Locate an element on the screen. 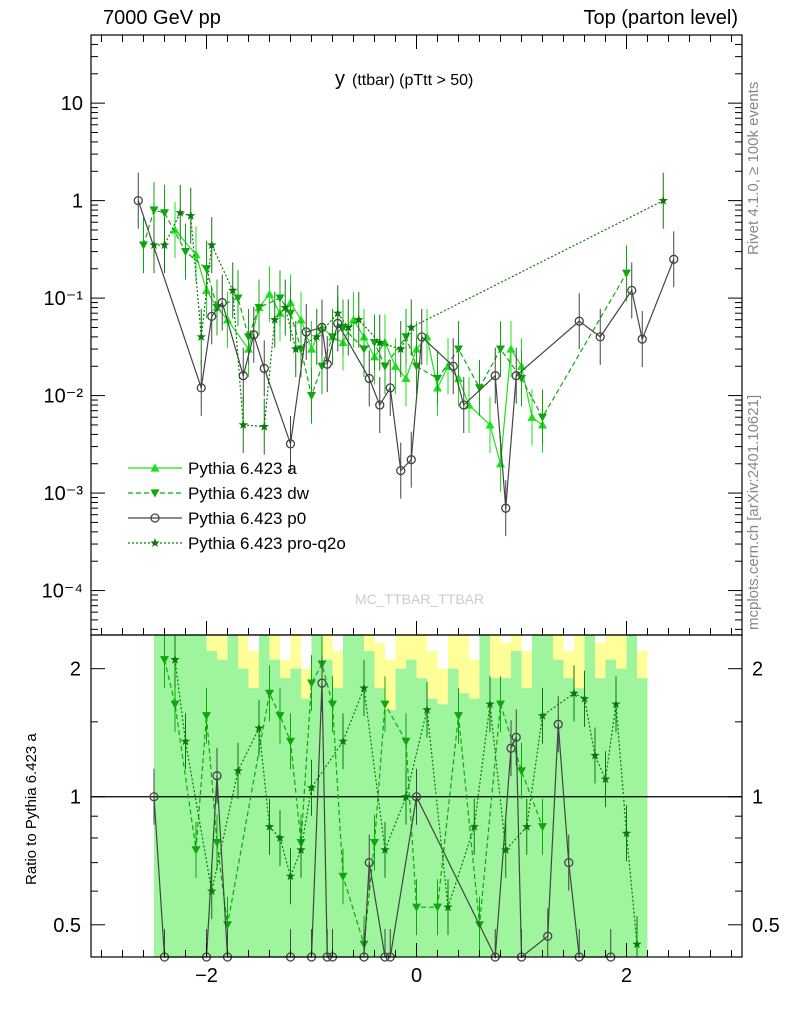 The width and height of the screenshot is (786, 1024). chart-title: y is located at coordinates (340, 79).